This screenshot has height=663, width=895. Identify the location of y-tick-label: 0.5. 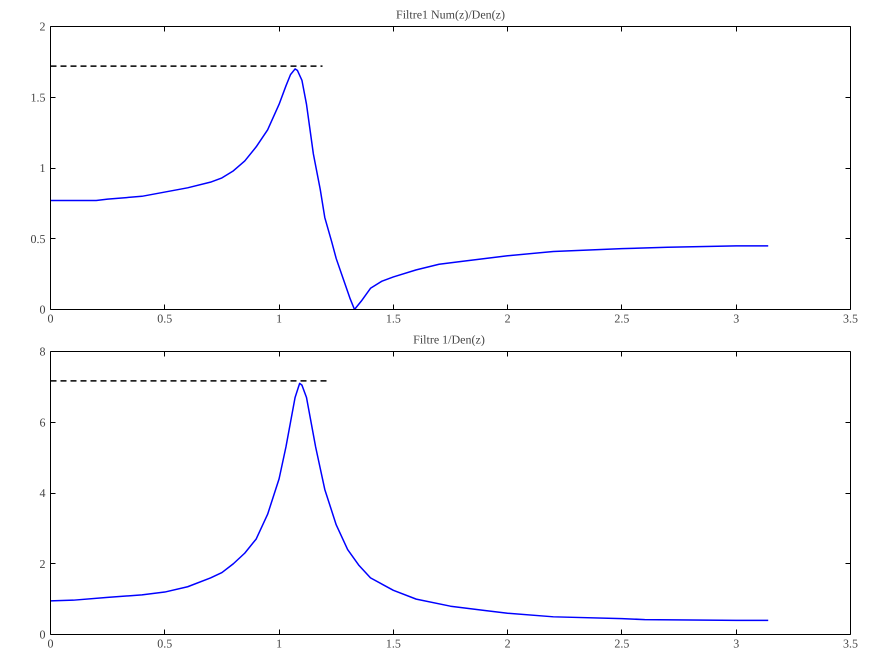
(38, 239).